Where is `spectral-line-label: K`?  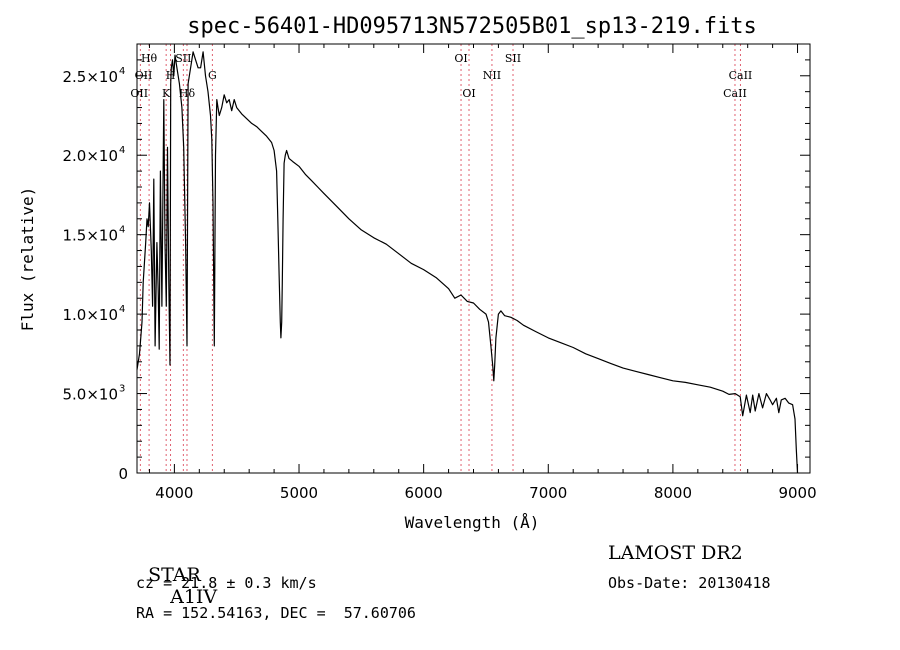 spectral-line-label: K is located at coordinates (166, 93).